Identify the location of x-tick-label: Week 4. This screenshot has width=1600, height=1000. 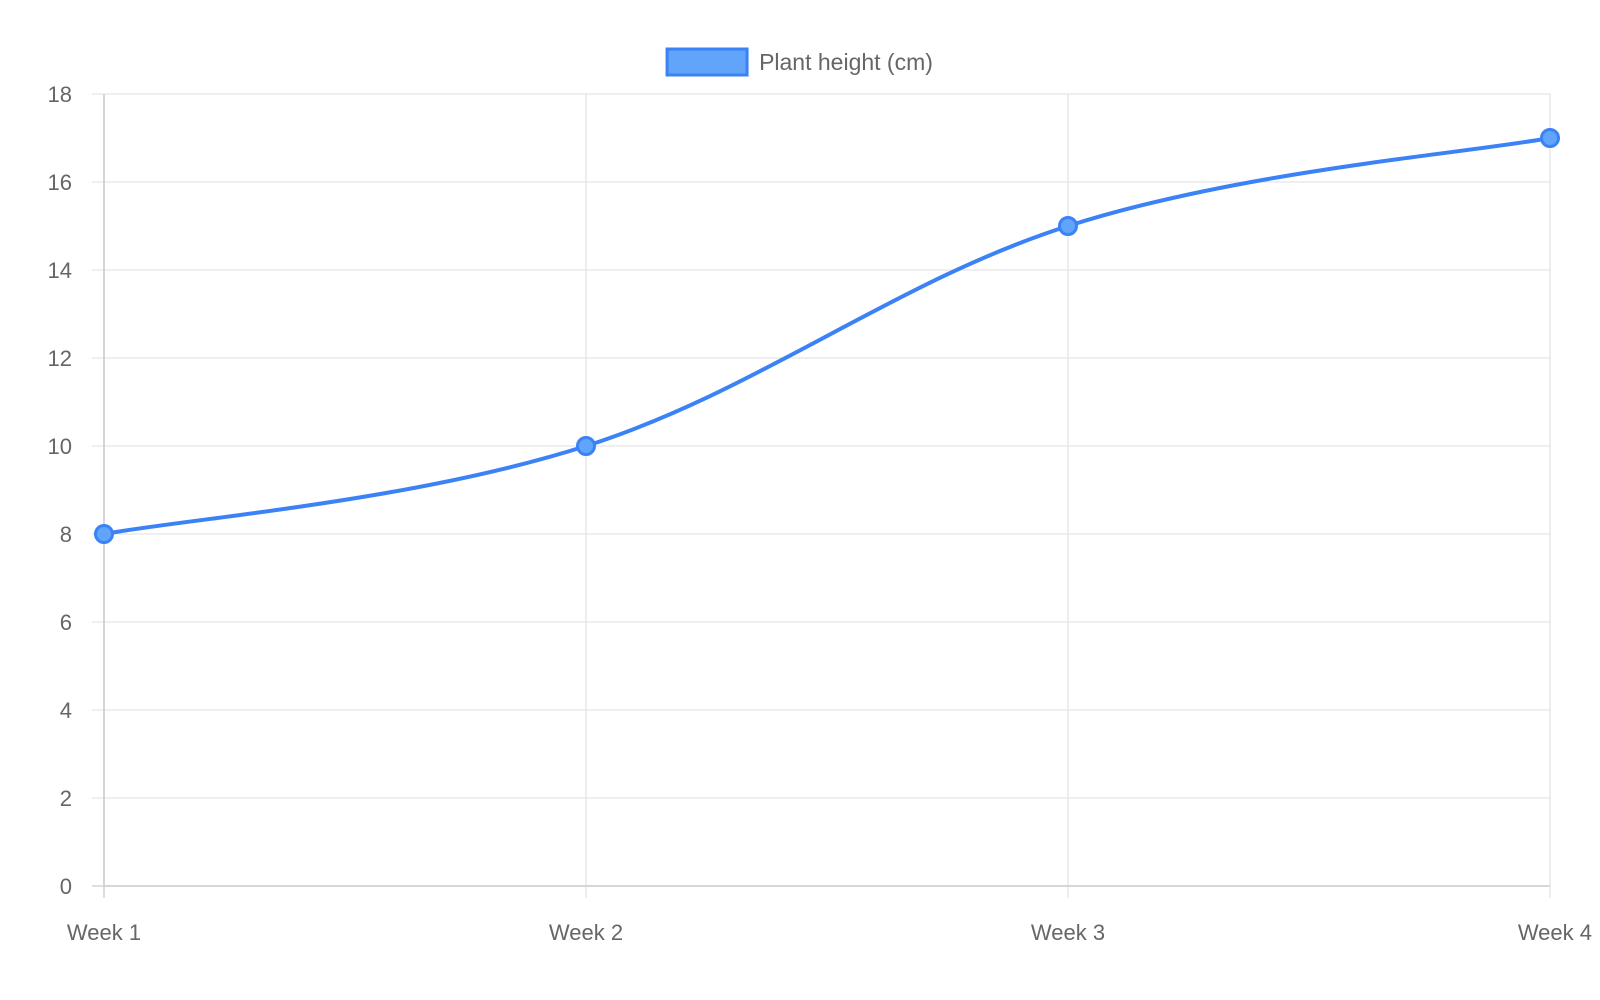
(1555, 932).